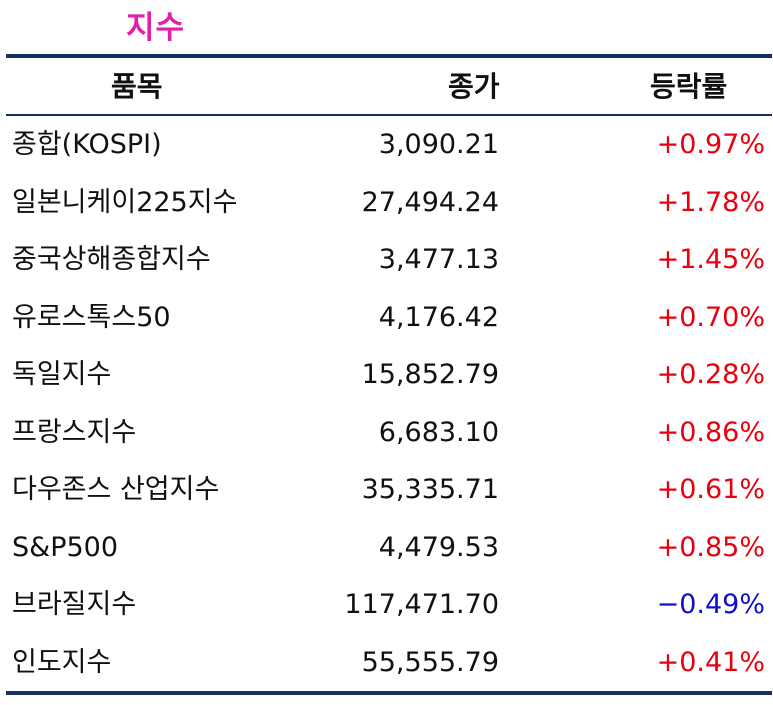  I want to click on table-row: S&P500 4,479.53 +0.85%, so click(386, 548).